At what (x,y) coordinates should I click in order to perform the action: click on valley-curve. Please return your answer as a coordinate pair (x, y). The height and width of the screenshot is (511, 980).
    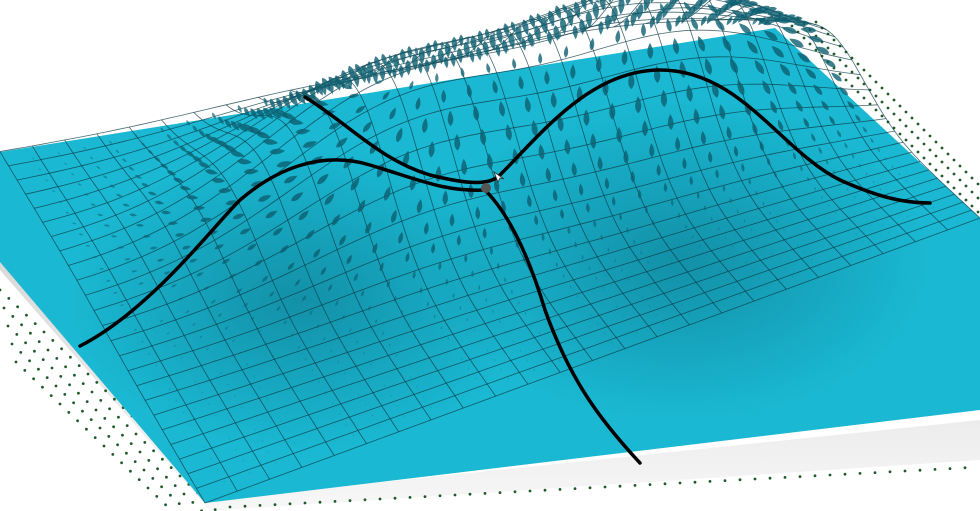
    Looking at the image, I should click on (562, 326).